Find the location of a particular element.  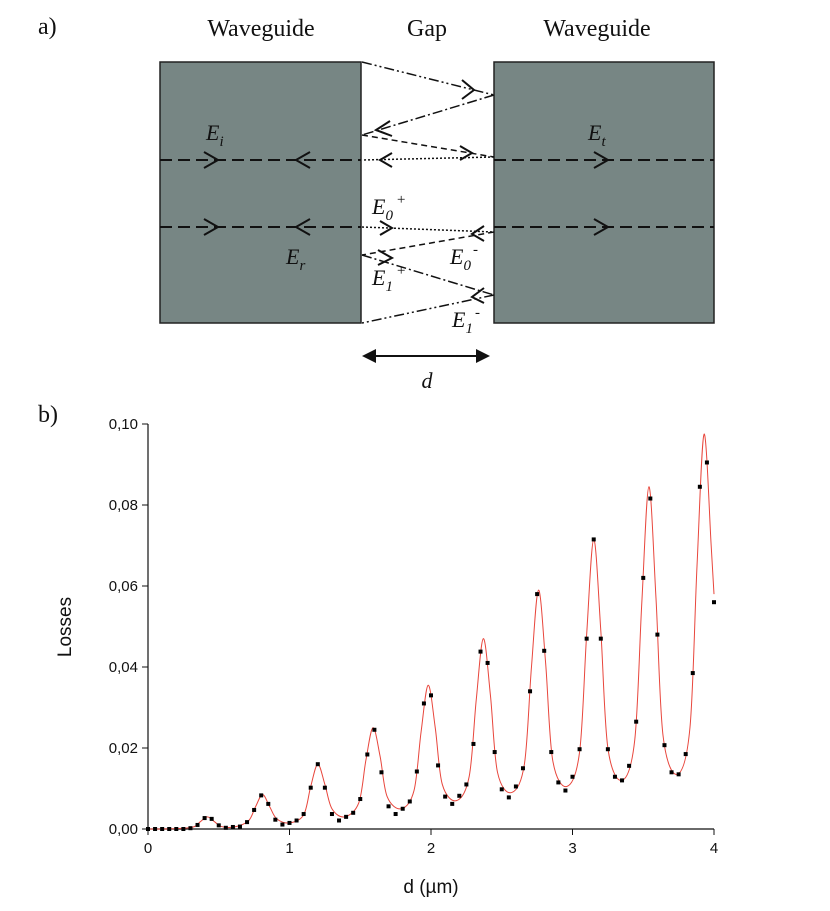

block-label: Gap is located at coordinates (427, 29).